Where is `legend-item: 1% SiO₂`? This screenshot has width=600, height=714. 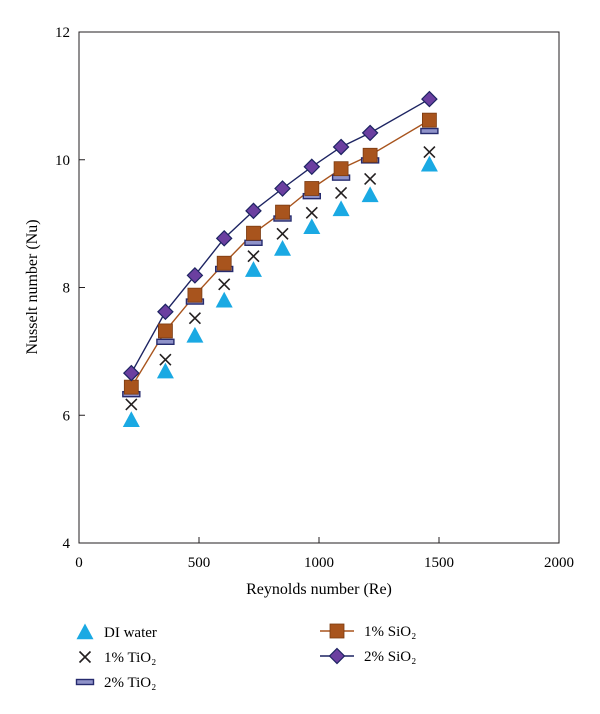 legend-item: 1% SiO₂ is located at coordinates (368, 631).